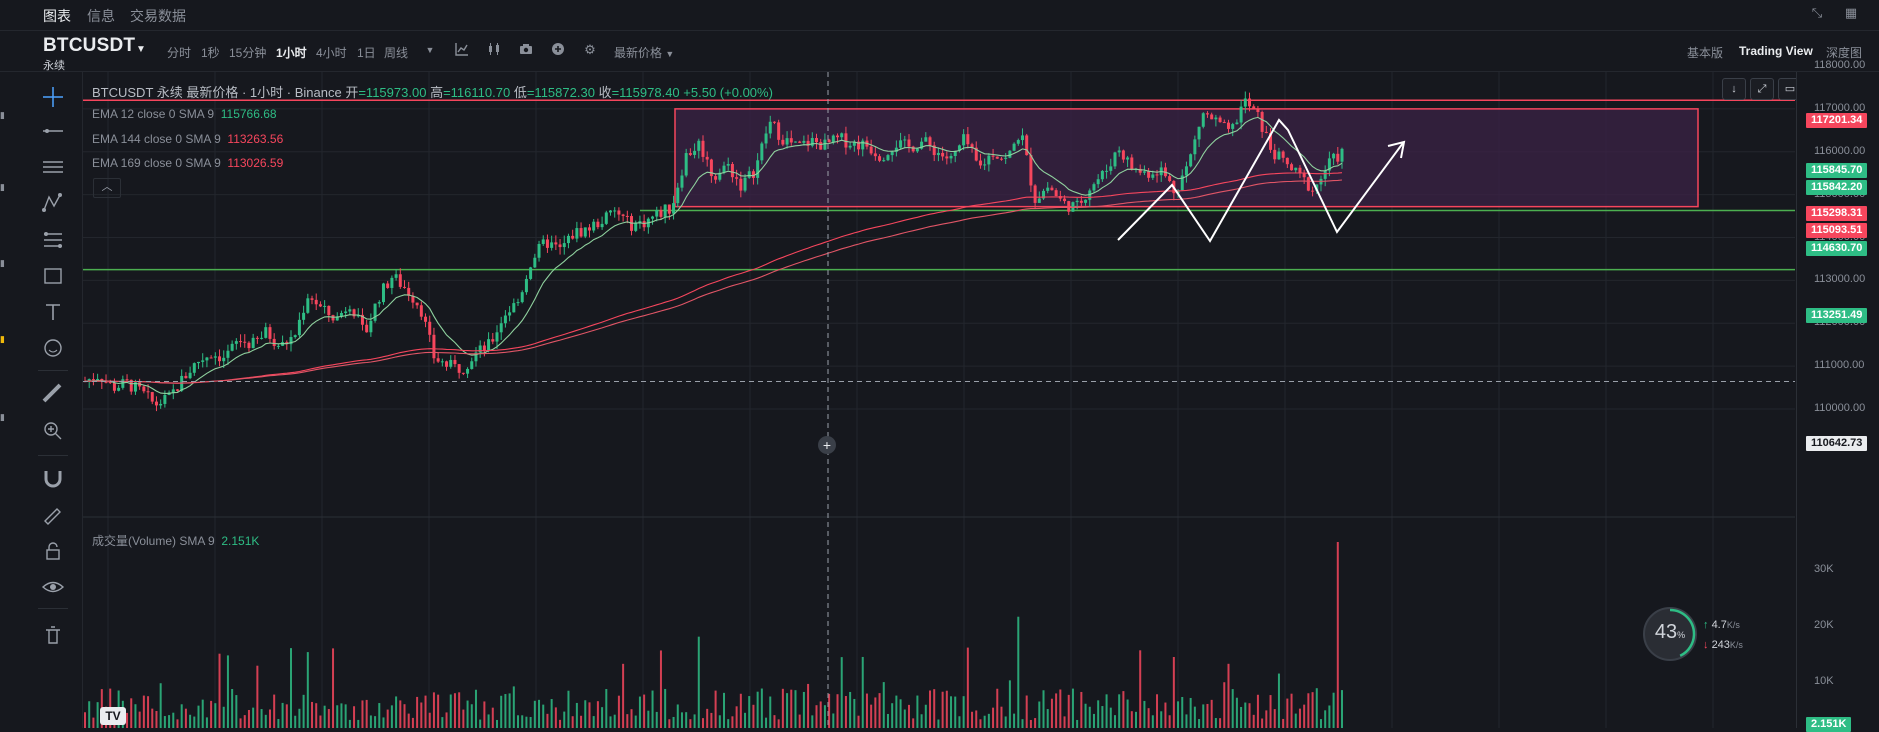 Image resolution: width=1879 pixels, height=732 pixels. What do you see at coordinates (158, 16) in the screenshot?
I see `tab-trading-data: 交易数据` at bounding box center [158, 16].